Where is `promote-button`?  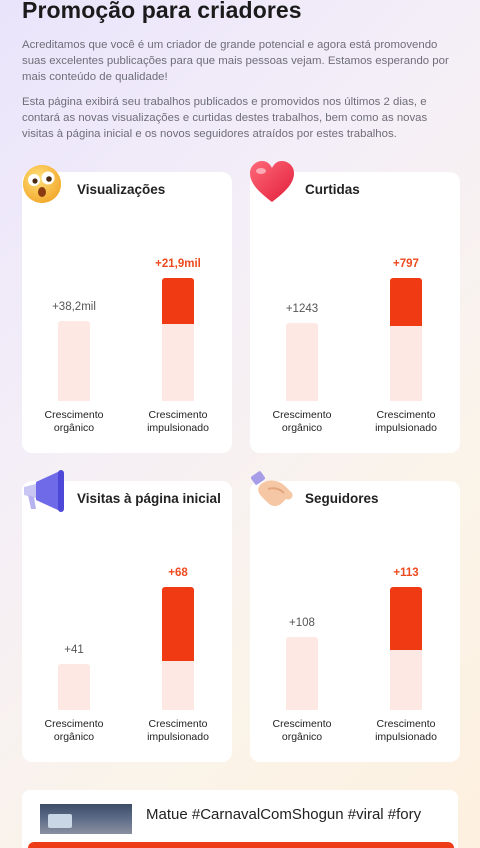
promote-button is located at coordinates (241, 845).